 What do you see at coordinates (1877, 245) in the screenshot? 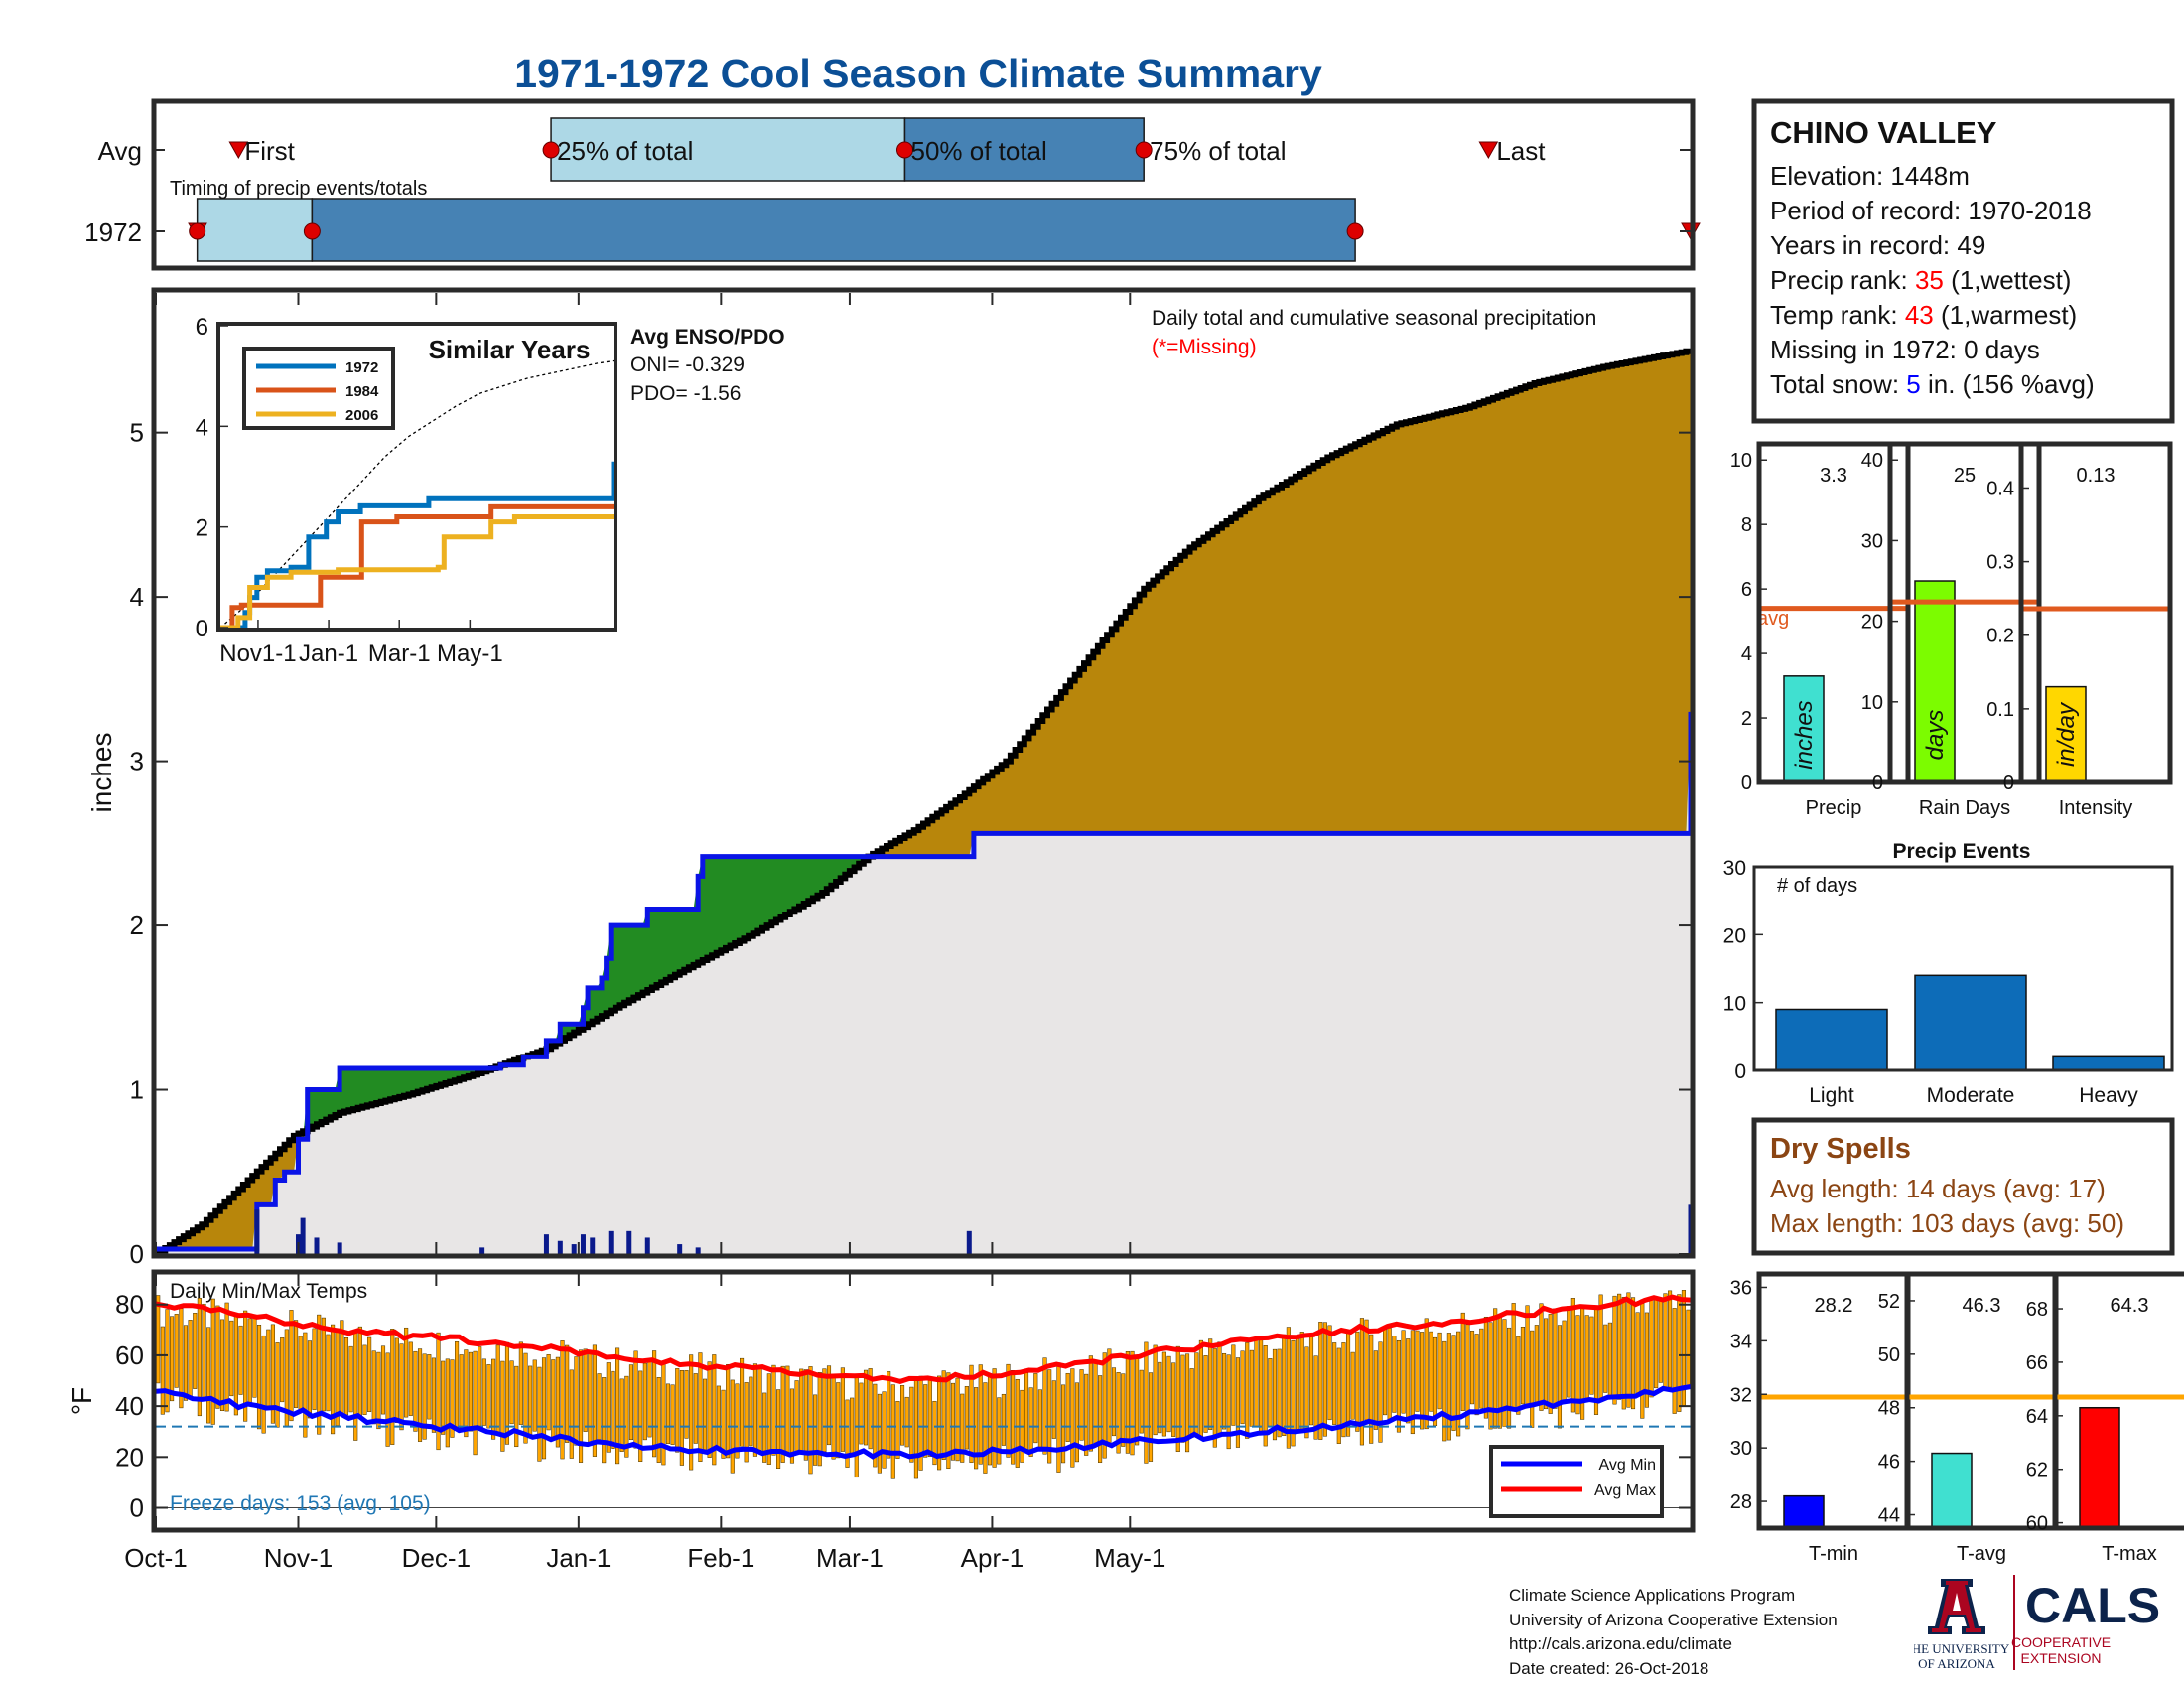
I see `station-years: Years in record: 49` at bounding box center [1877, 245].